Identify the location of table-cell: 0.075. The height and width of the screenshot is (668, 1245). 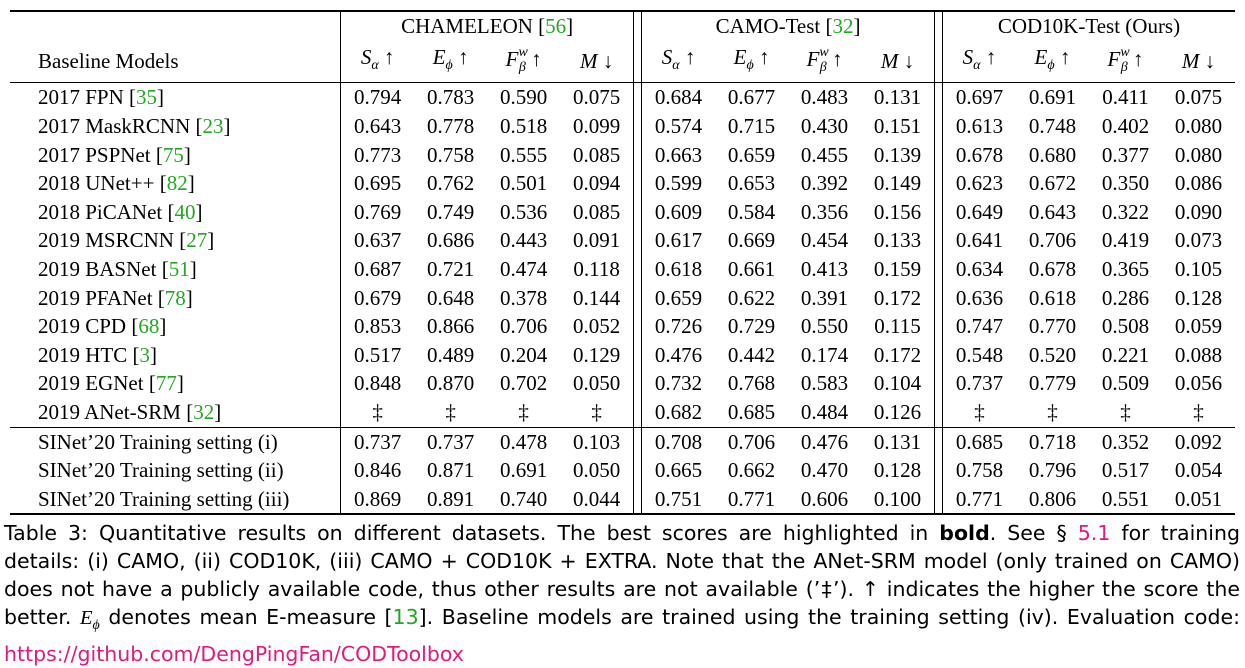
(1198, 97).